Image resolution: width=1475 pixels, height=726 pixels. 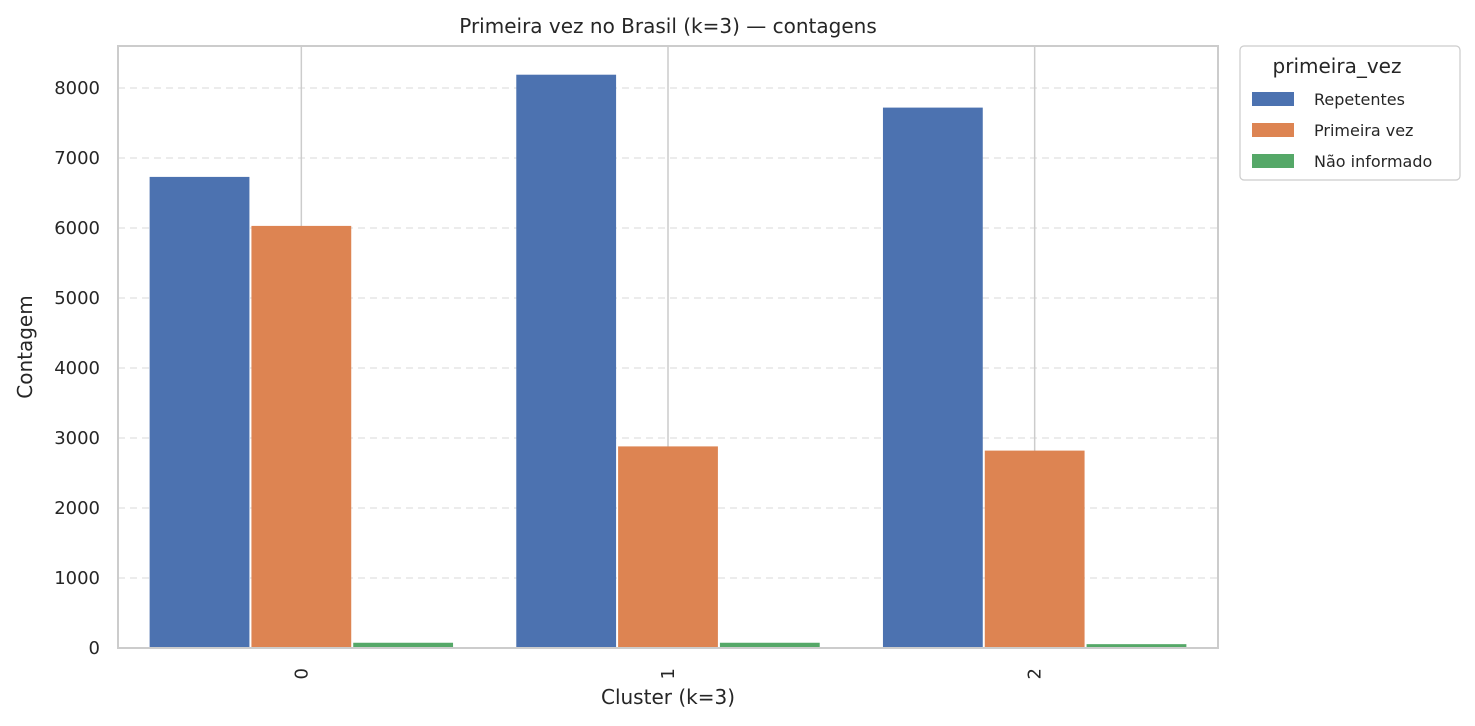 I want to click on x-tick-label: 1, so click(x=668, y=673).